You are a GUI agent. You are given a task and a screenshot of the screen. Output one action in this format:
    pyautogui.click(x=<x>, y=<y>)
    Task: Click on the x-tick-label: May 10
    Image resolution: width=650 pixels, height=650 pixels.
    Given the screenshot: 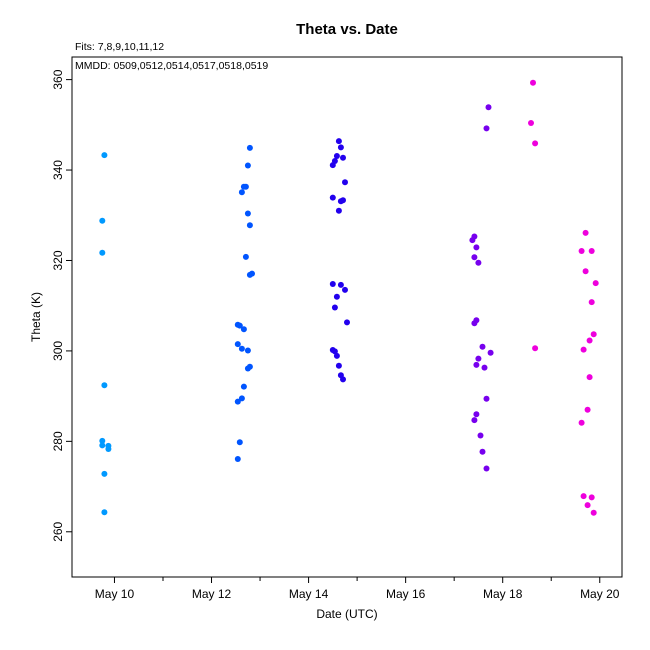 What is the action you would take?
    pyautogui.click(x=115, y=594)
    